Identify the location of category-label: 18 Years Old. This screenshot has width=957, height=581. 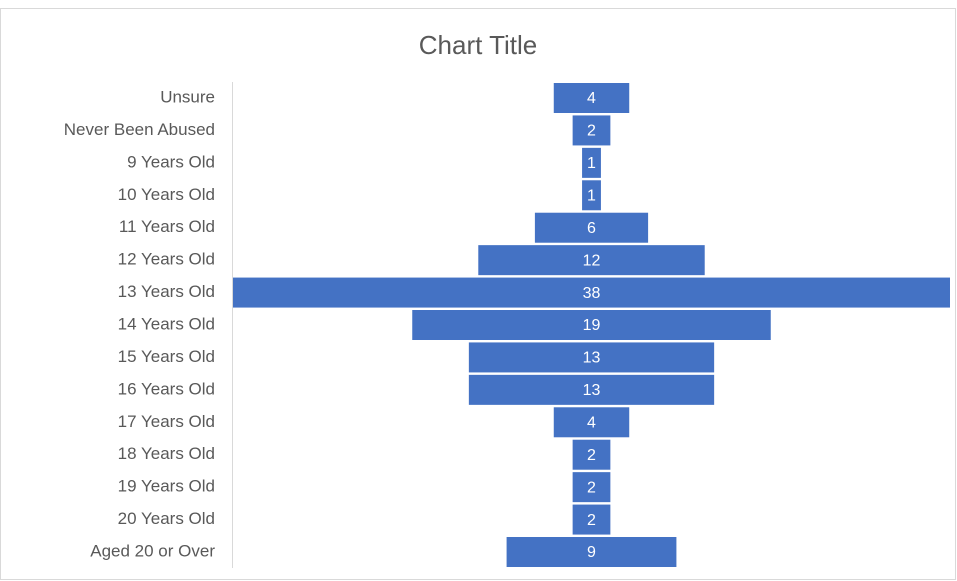
(166, 453).